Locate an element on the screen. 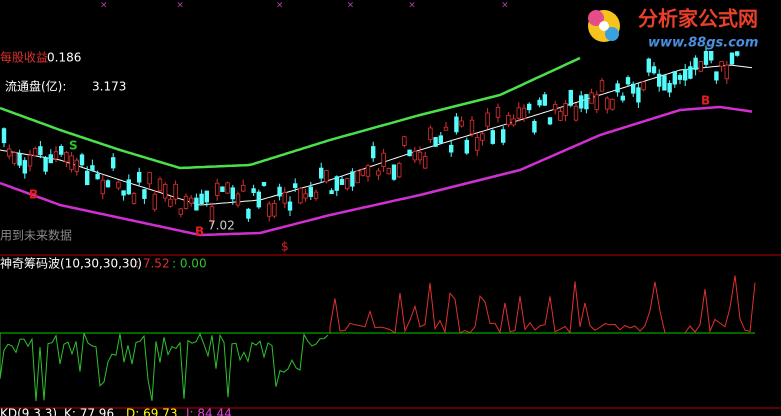 The height and width of the screenshot is (416, 781). d-value: D: 69.73 is located at coordinates (151, 411).